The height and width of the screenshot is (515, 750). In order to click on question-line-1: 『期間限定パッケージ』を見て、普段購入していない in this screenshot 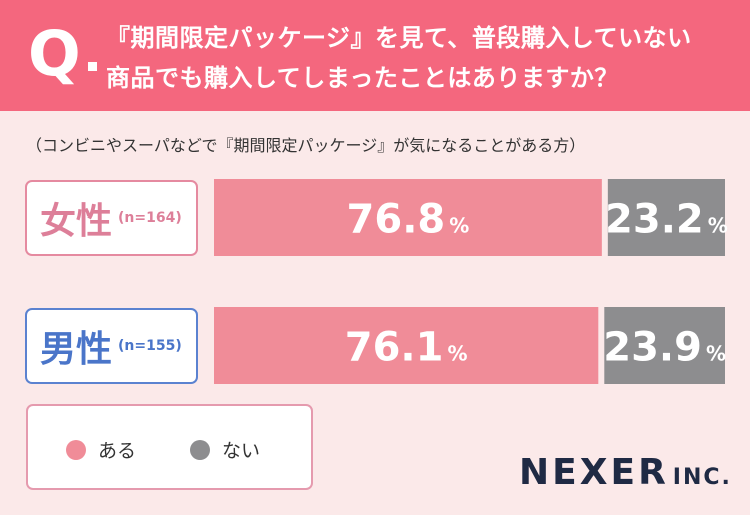, I will do `click(399, 38)`.